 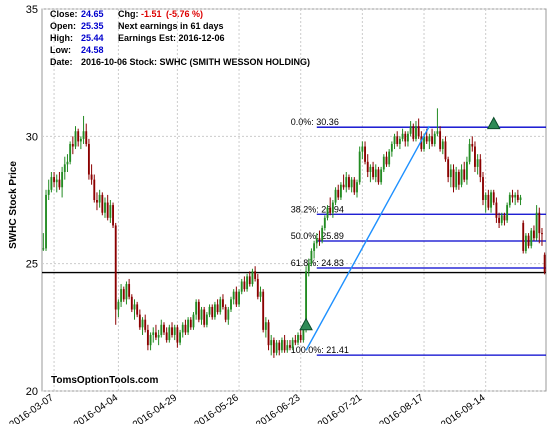 What do you see at coordinates (13, 205) in the screenshot?
I see `y-axis-label: SWHC Stock Price` at bounding box center [13, 205].